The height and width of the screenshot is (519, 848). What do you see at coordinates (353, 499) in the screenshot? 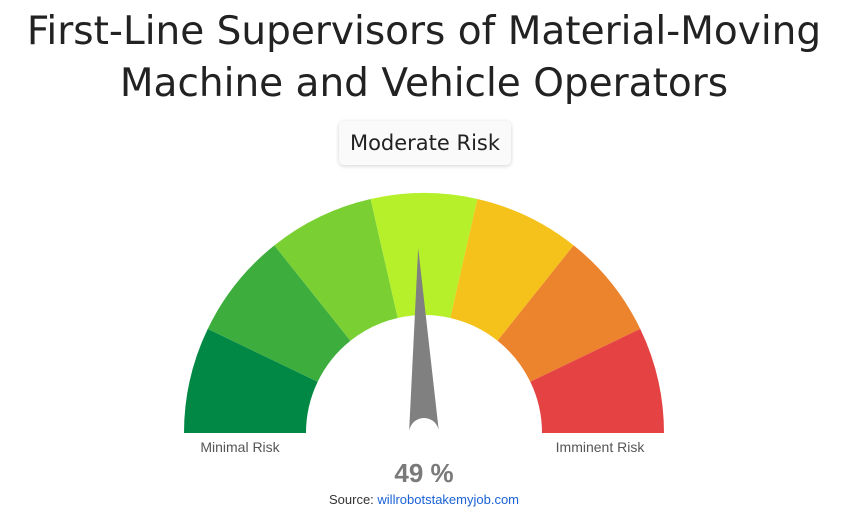
I see `source-prefix: Source:` at bounding box center [353, 499].